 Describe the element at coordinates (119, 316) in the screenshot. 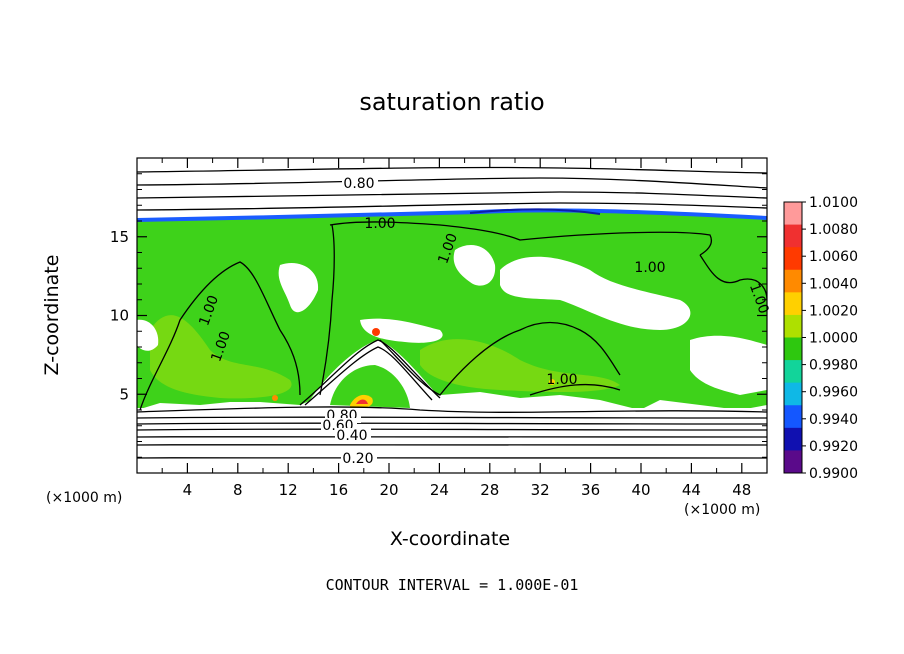

I see `y-tick-label: 10` at that location.